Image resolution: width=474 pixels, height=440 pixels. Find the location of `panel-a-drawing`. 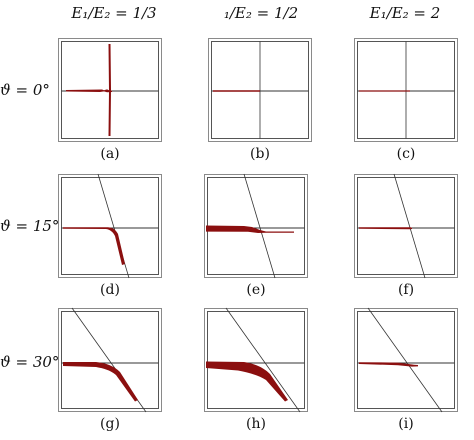

panel-a-drawing is located at coordinates (110, 90).